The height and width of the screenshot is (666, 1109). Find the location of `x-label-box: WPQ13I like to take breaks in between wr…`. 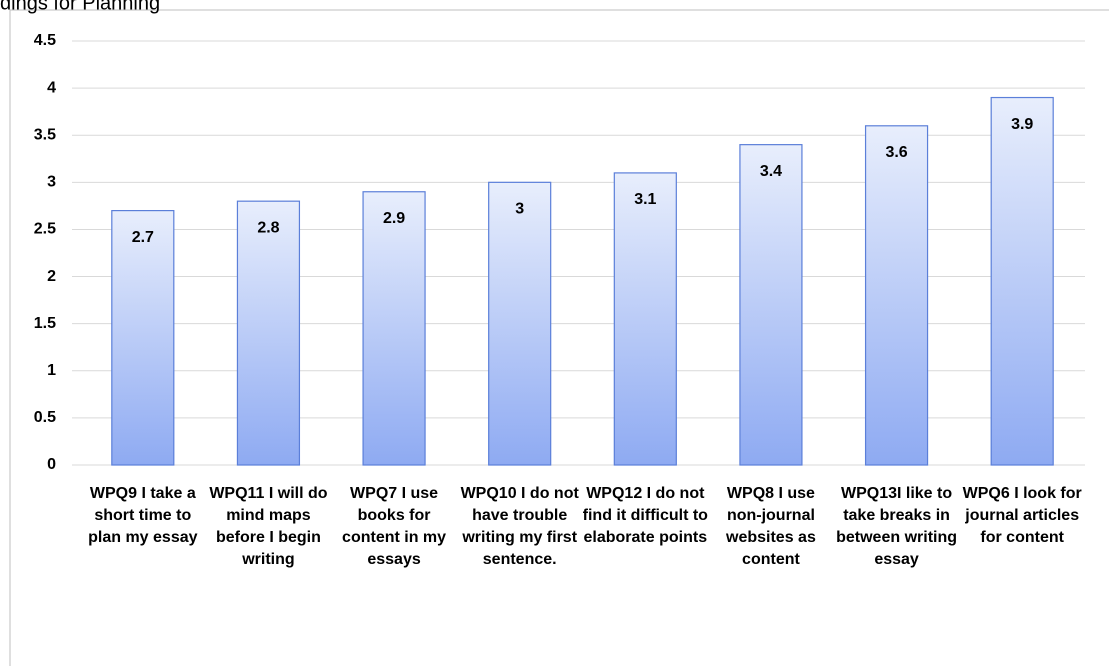

x-label-box: WPQ13I like to take breaks in between wr… is located at coordinates (897, 526).